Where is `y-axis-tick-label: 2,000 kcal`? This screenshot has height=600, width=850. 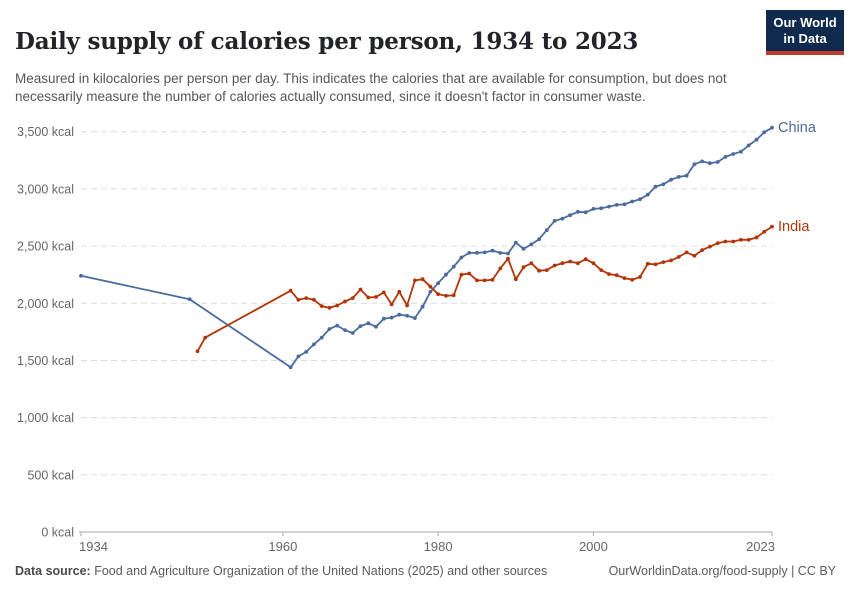
y-axis-tick-label: 2,000 kcal is located at coordinates (45, 304).